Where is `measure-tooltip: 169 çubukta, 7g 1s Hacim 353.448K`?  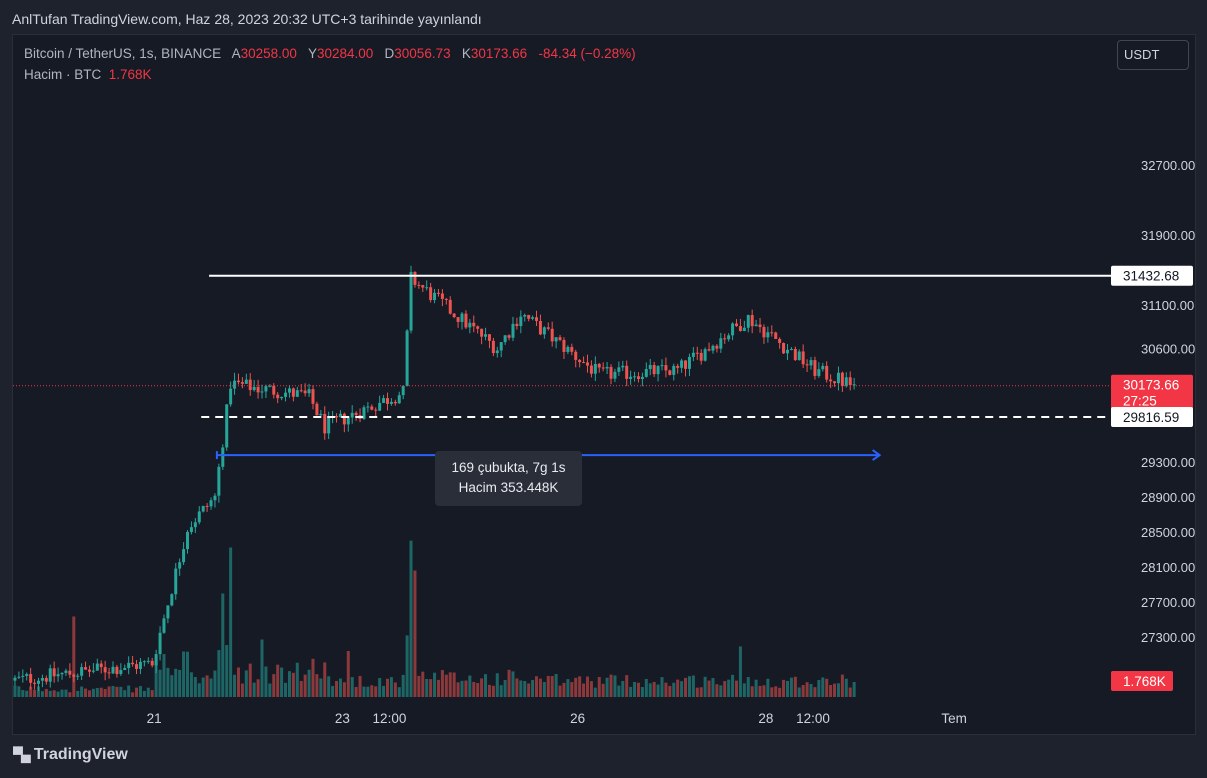 measure-tooltip: 169 çubukta, 7g 1s Hacim 353.448K is located at coordinates (508, 478).